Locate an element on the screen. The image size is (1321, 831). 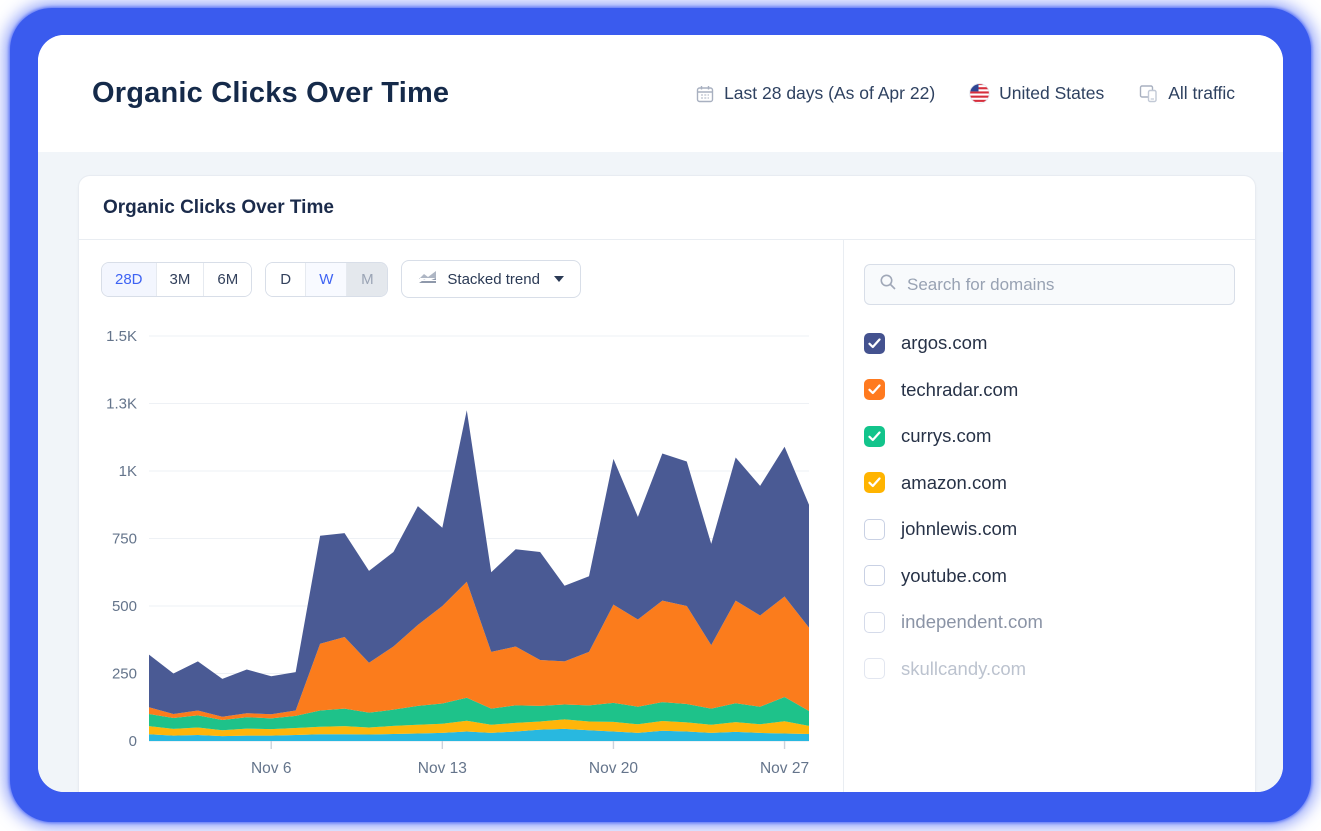
svg-text: 1.5K is located at coordinates (121, 336).